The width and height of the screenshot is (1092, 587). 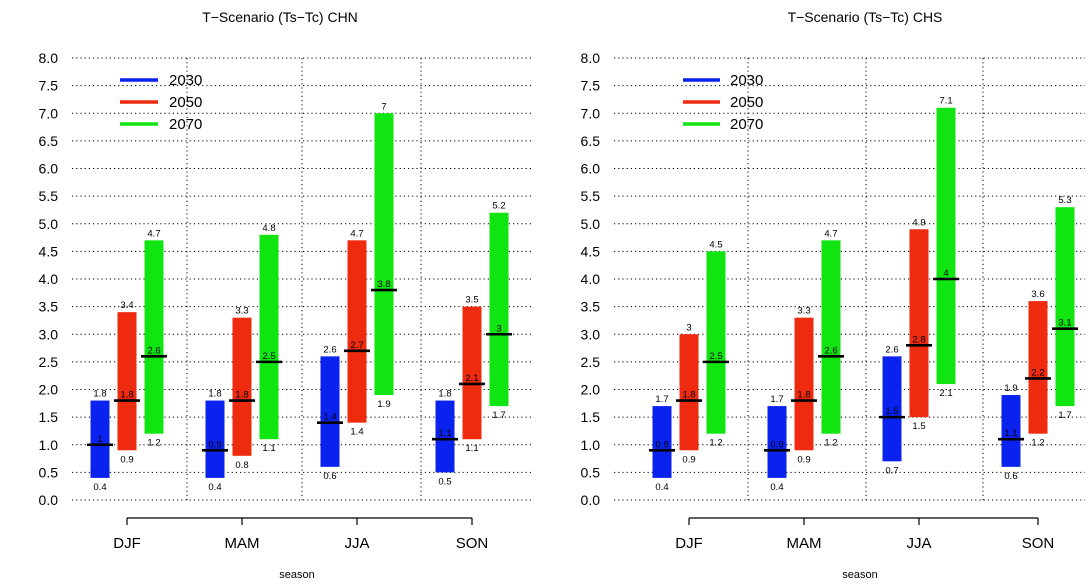 What do you see at coordinates (945, 393) in the screenshot?
I see `low-label: 2.1` at bounding box center [945, 393].